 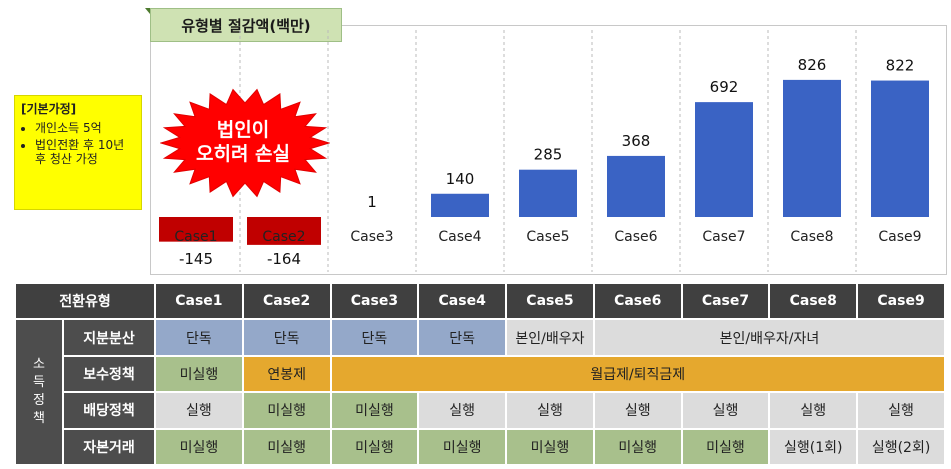 I want to click on col-header: Case5, so click(x=550, y=301).